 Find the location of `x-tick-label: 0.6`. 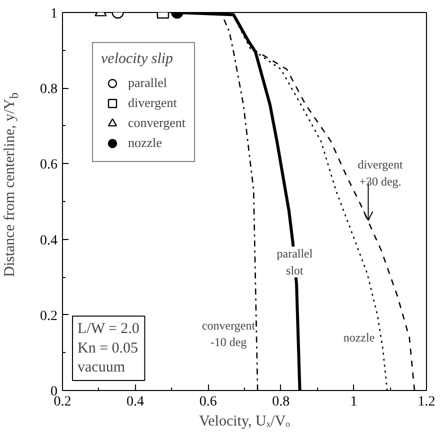

x-tick-label: 0.6 is located at coordinates (208, 402).